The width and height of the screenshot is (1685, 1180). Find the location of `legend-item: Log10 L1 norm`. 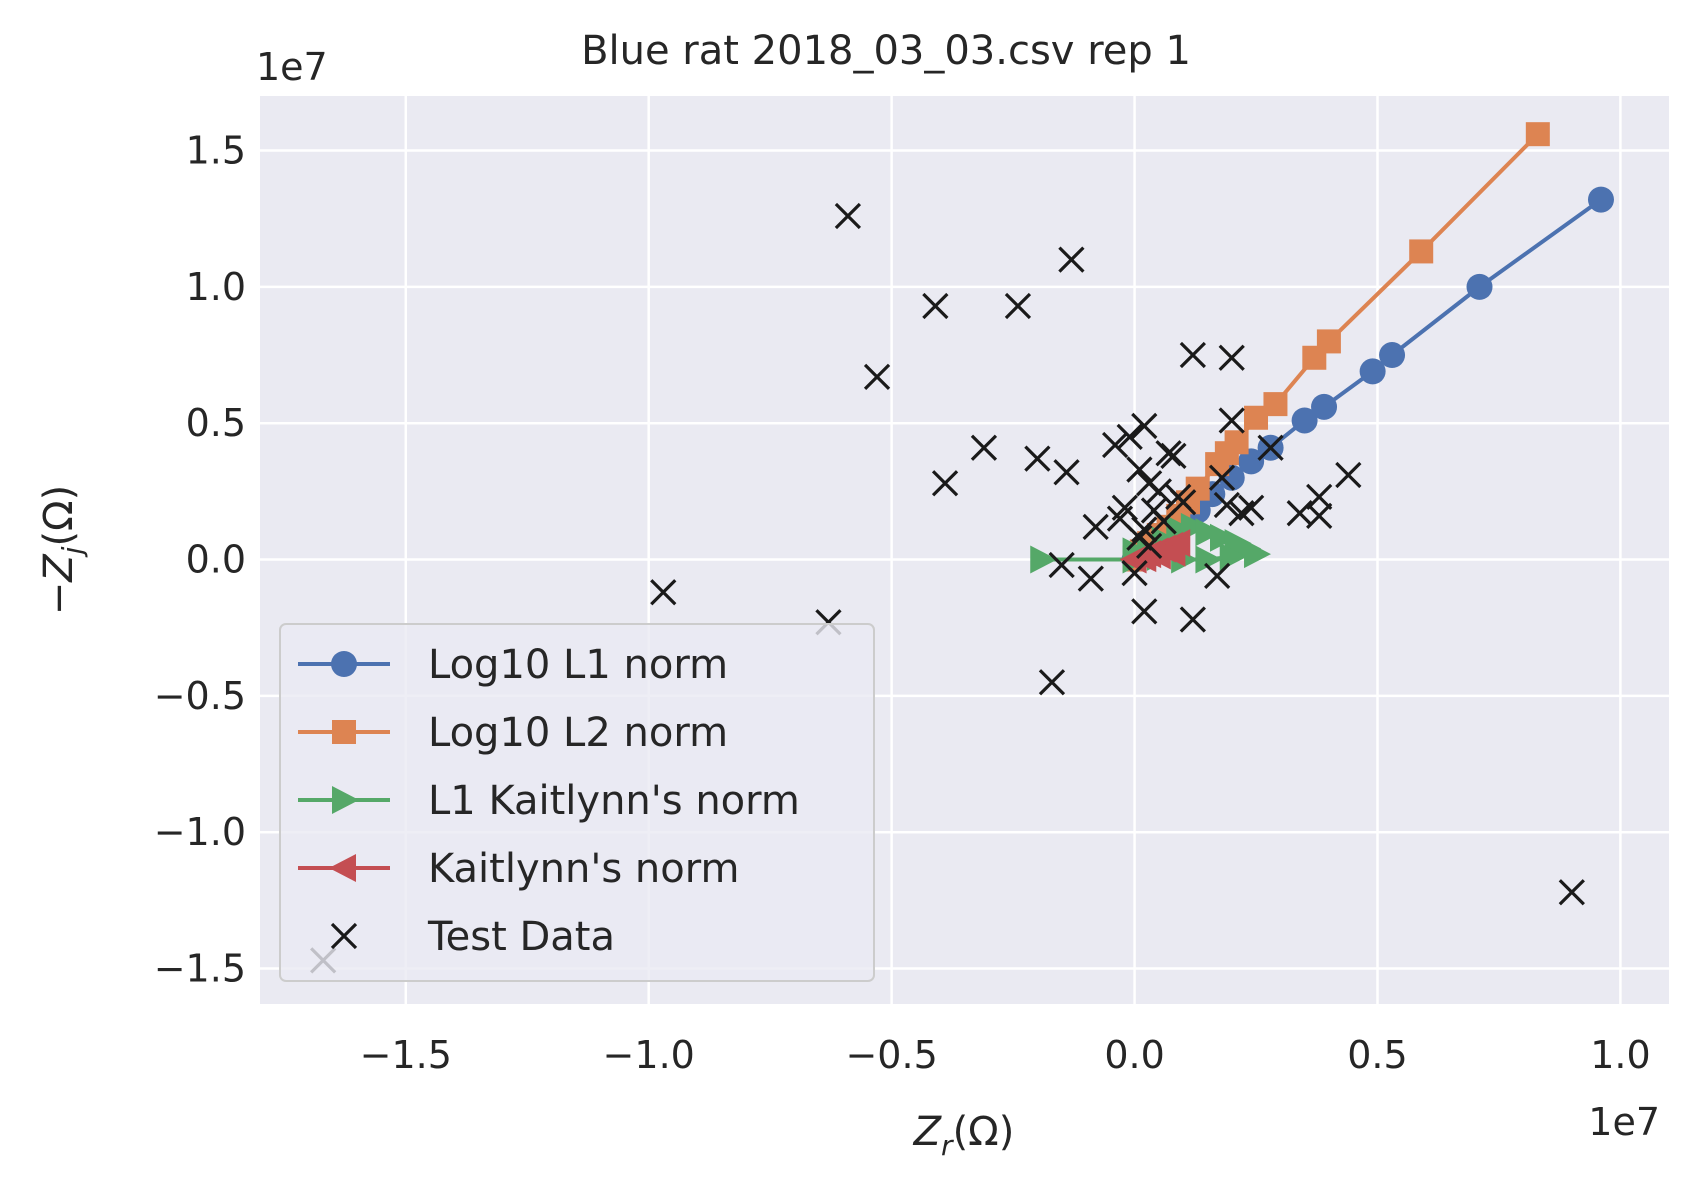

legend-item: Log10 L1 norm is located at coordinates (513, 665).